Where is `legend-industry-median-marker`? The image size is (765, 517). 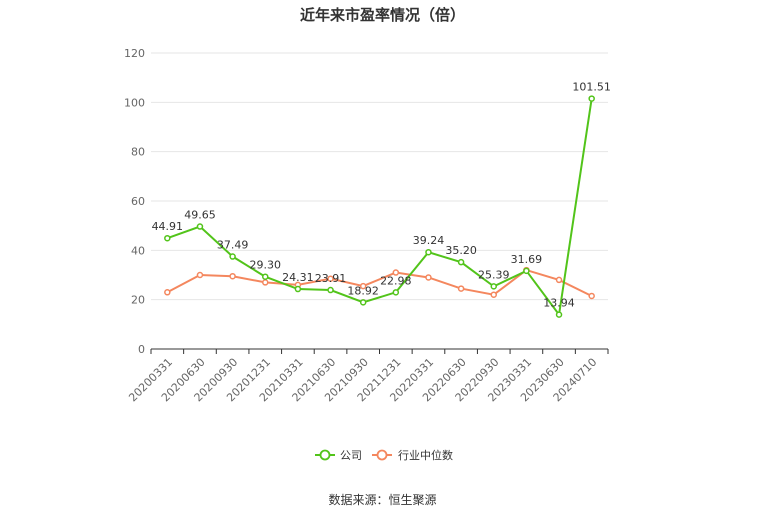 legend-industry-median-marker is located at coordinates (382, 455).